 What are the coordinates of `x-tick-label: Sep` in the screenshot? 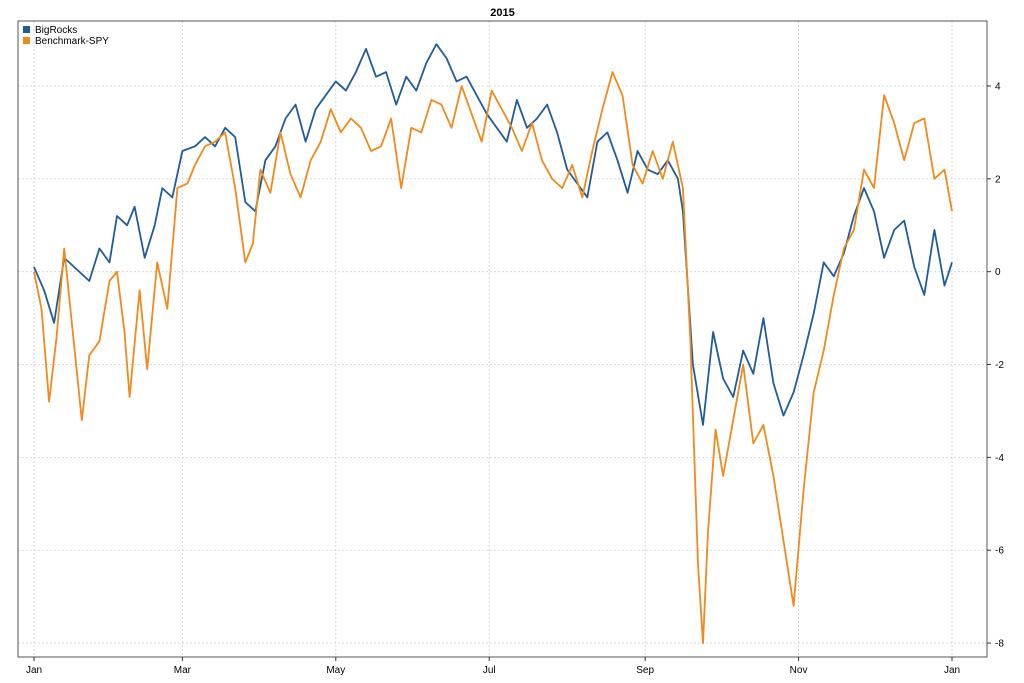 It's located at (645, 670).